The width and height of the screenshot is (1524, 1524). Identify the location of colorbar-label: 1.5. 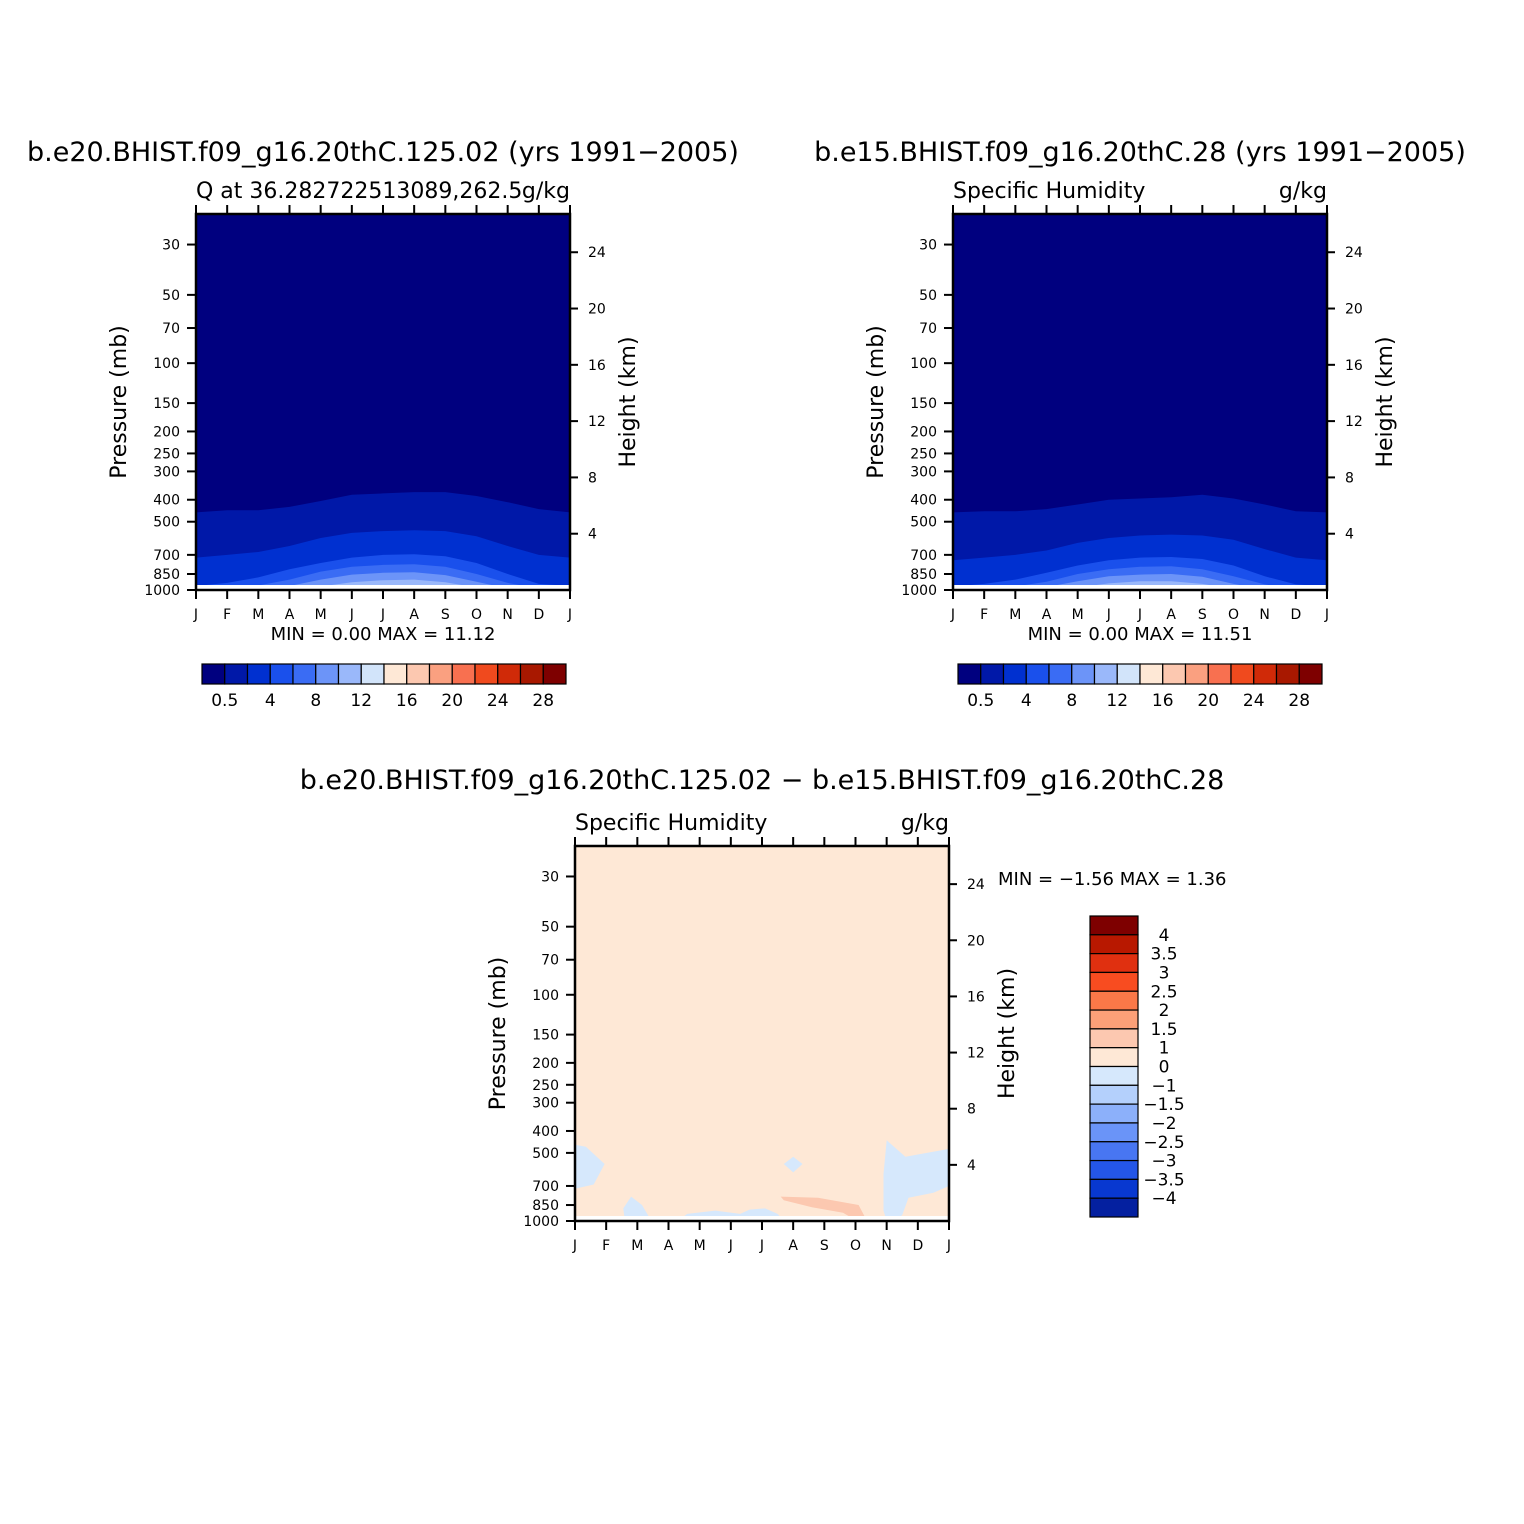
(1163, 1030).